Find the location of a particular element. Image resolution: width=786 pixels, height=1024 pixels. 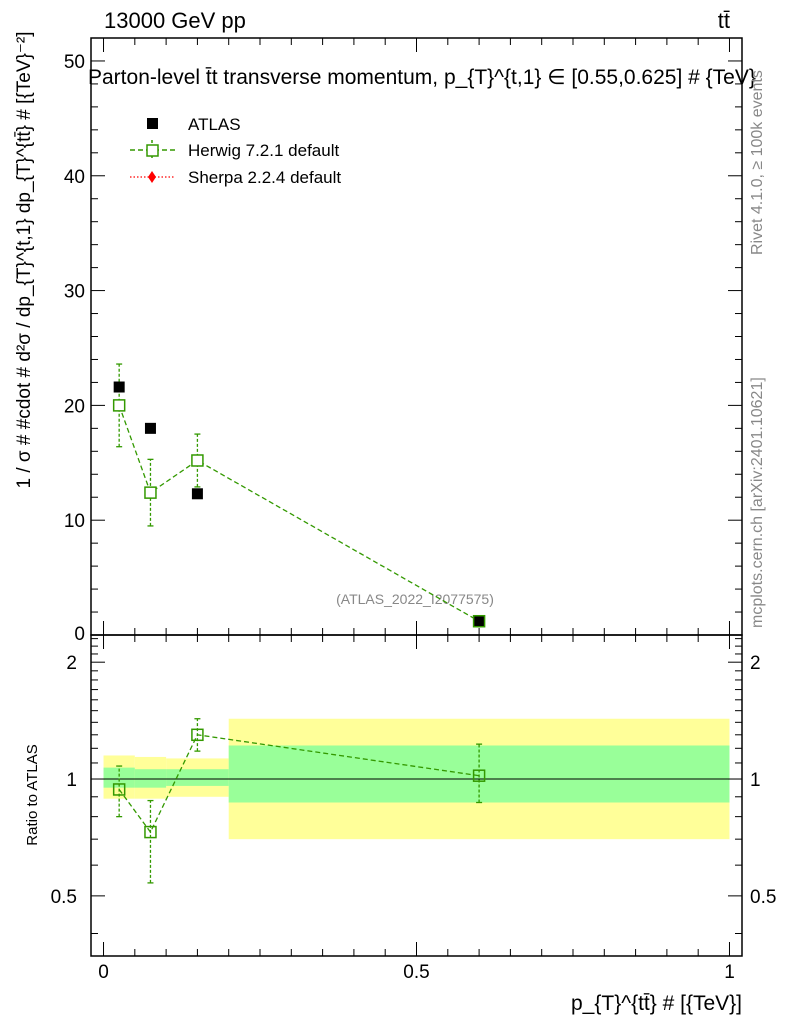

main-y-tick-label: 50 is located at coordinates (74, 62).